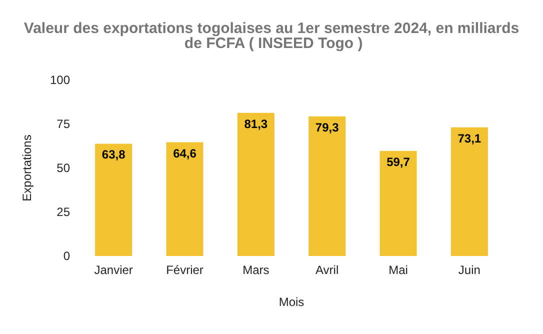 This screenshot has width=543, height=334. Describe the element at coordinates (470, 138) in the screenshot. I see `data-label: 73,1` at that location.